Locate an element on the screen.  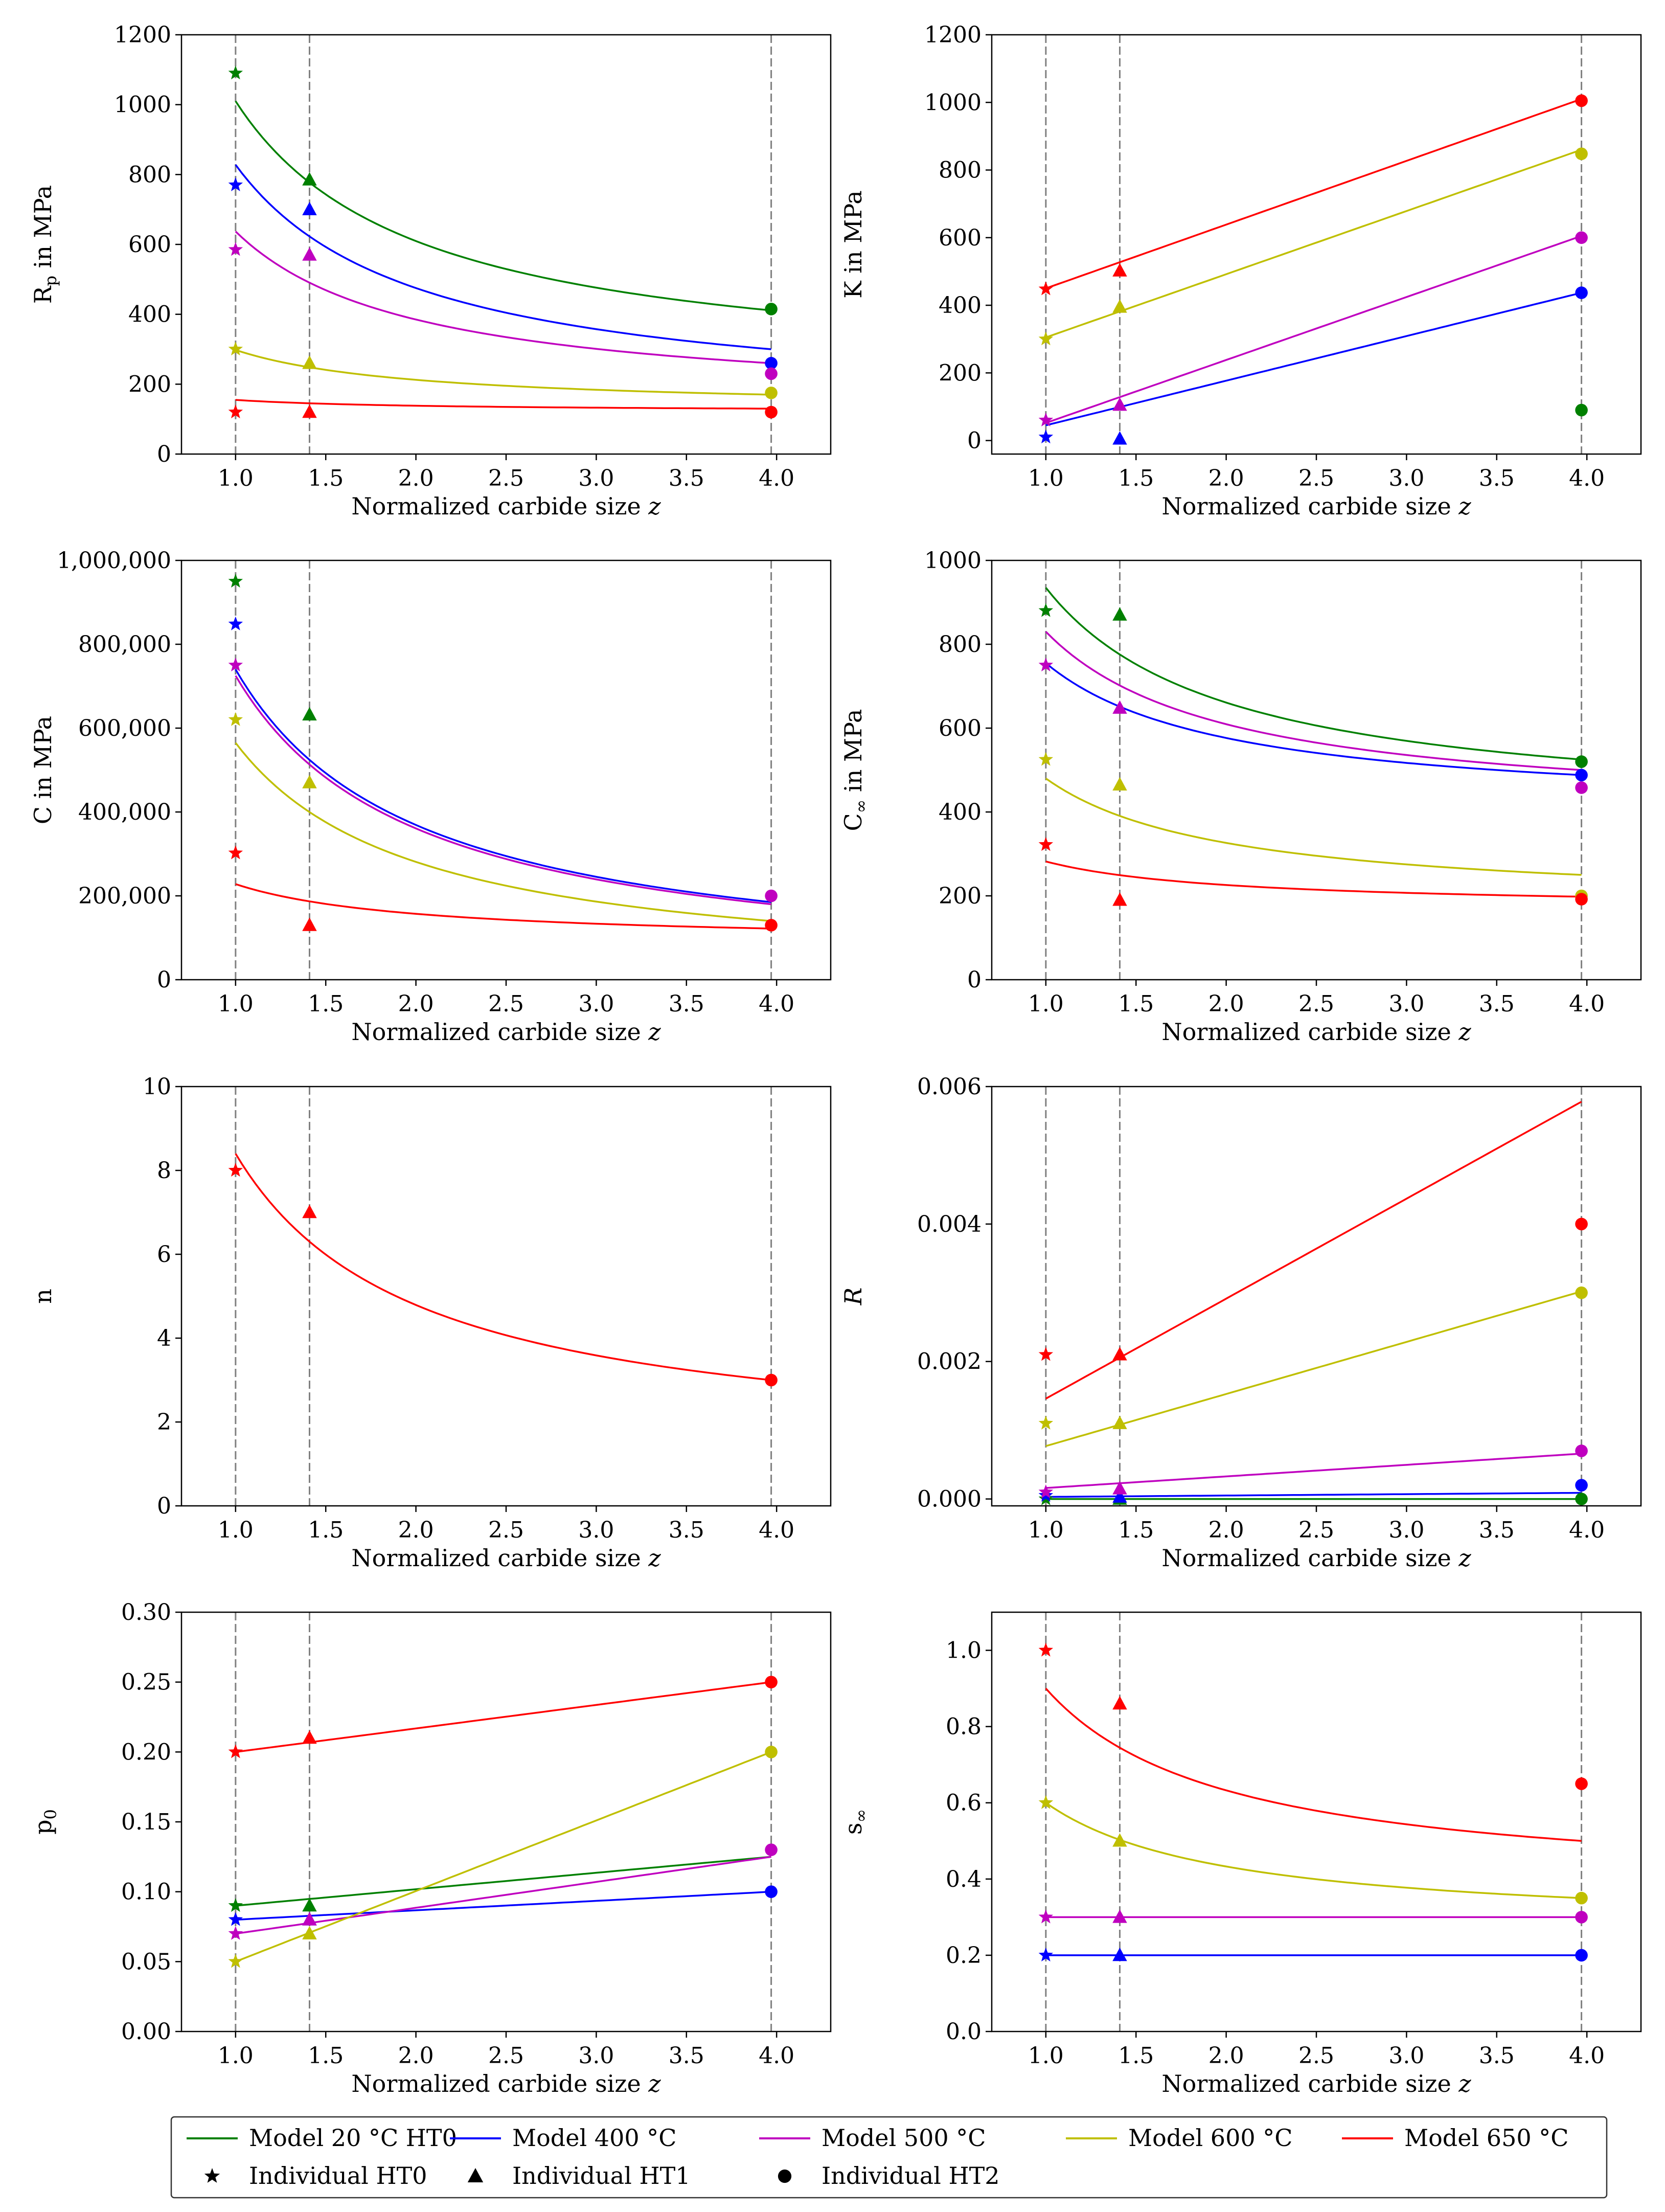
legend-line-label: Model 600 °C is located at coordinates (1210, 2138).